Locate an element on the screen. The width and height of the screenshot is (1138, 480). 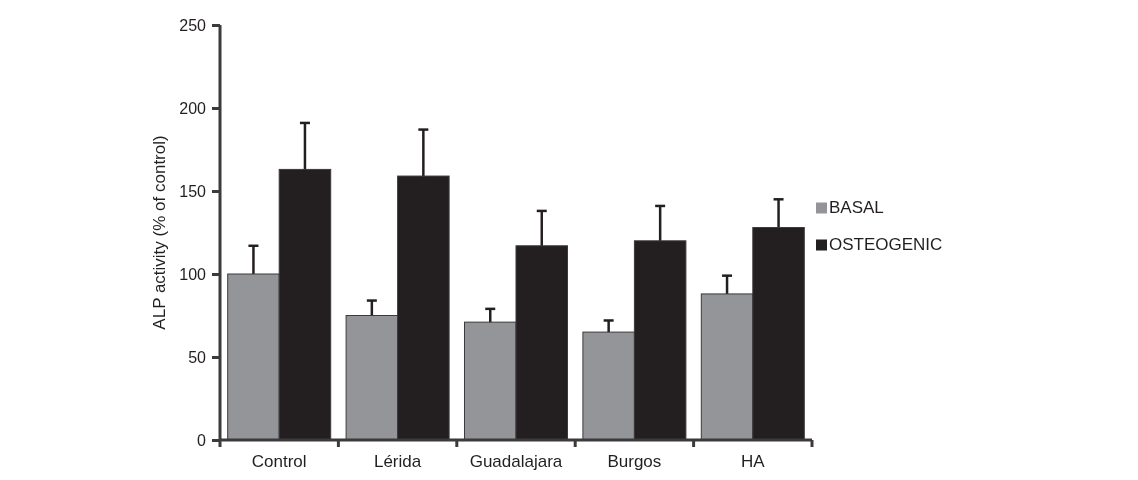
x-tick-label: Burgos is located at coordinates (634, 461).